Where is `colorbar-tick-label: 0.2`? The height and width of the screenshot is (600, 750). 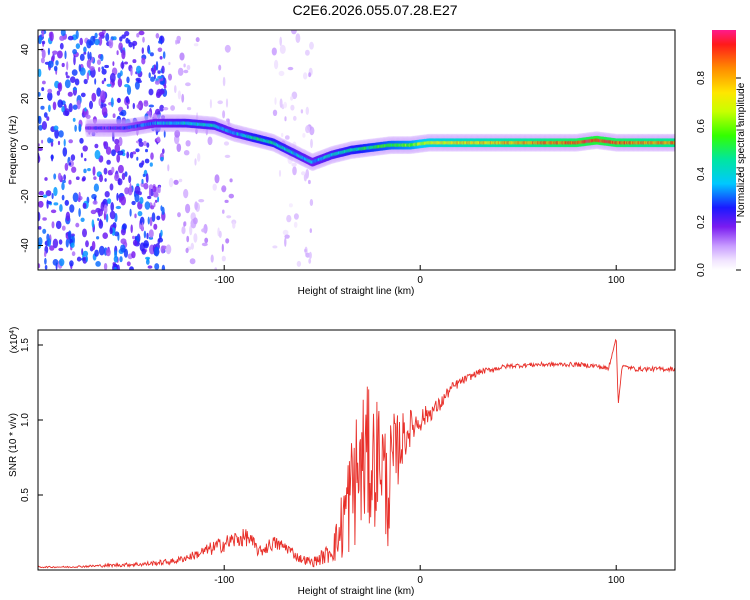 colorbar-tick-label: 0.2 is located at coordinates (701, 222).